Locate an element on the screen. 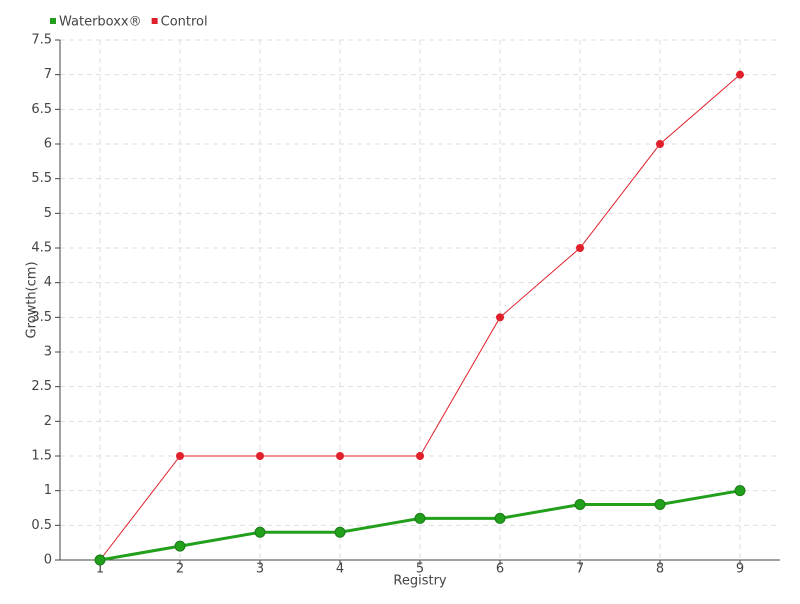 This screenshot has width=800, height=604. y-axis-label: Growth(cm) is located at coordinates (32, 299).